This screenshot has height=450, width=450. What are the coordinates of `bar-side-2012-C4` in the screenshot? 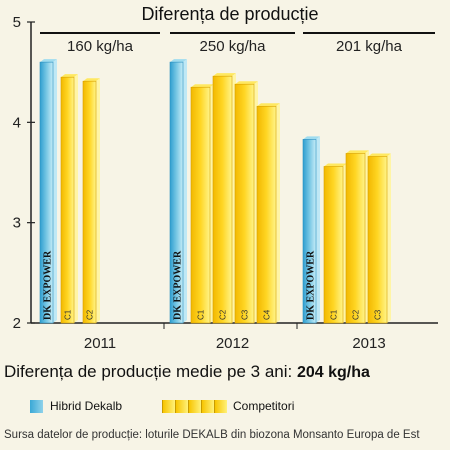 It's located at (278, 213).